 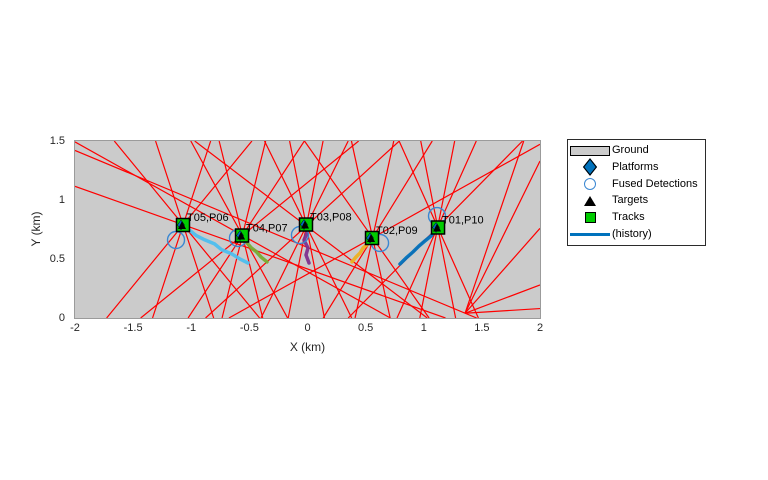 What do you see at coordinates (423, 328) in the screenshot?
I see `x-tick-label: 1` at bounding box center [423, 328].